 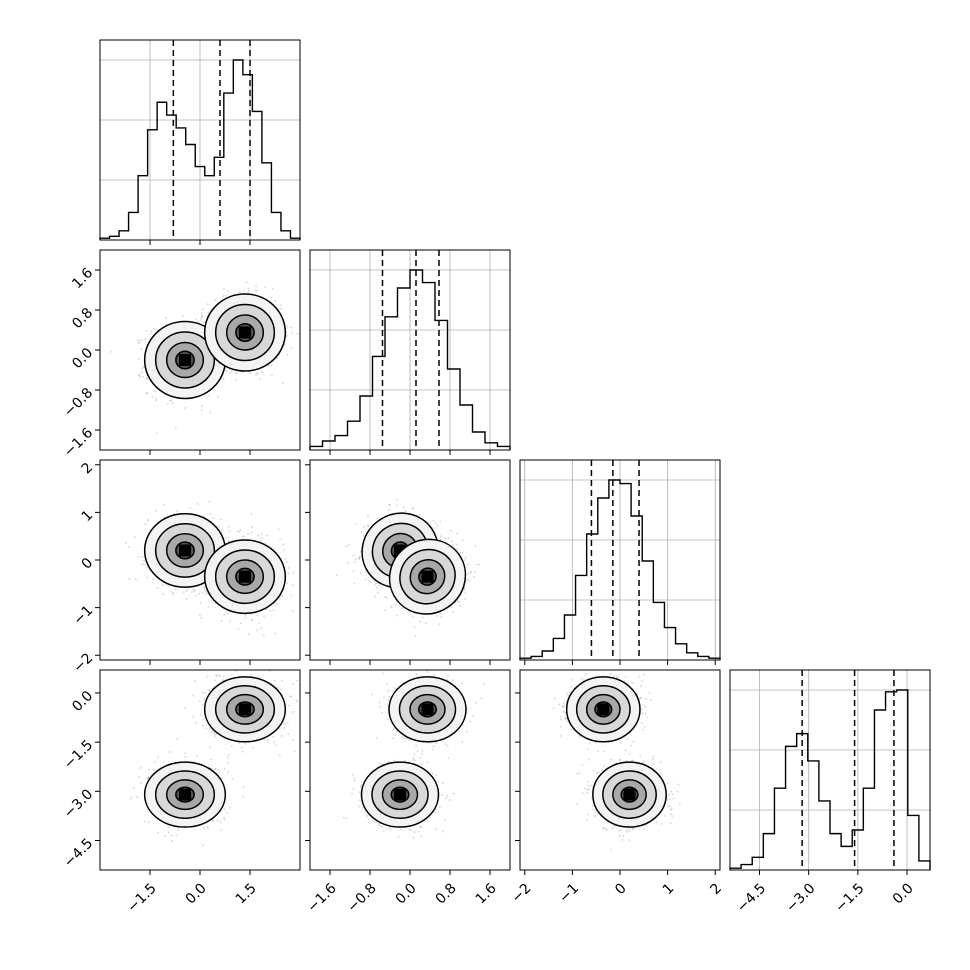 I want to click on histogram-panel, so click(x=200, y=142).